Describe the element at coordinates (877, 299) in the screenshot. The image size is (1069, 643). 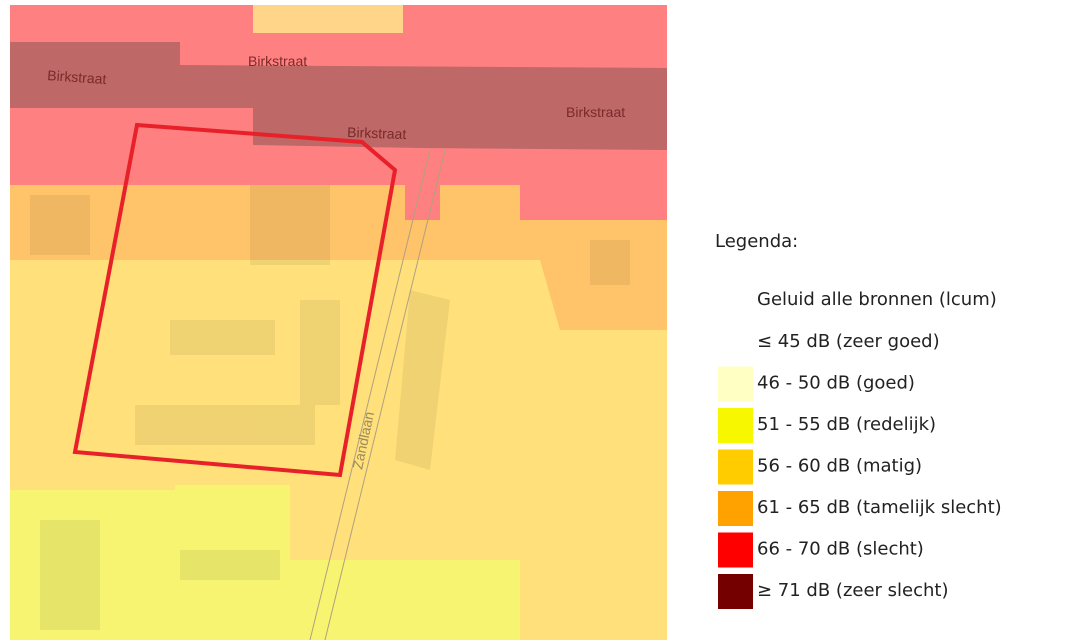
I see `legend-subtitle: Geluid alle bronnen (lcum)` at that location.